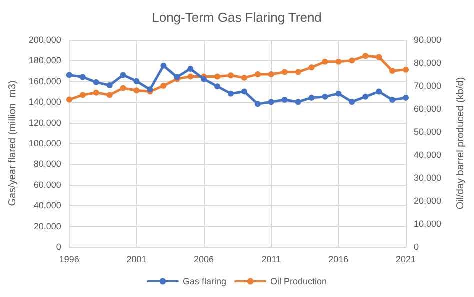 This screenshot has width=474, height=297. What do you see at coordinates (45, 81) in the screenshot?
I see `y-tick-label: 160,000` at bounding box center [45, 81].